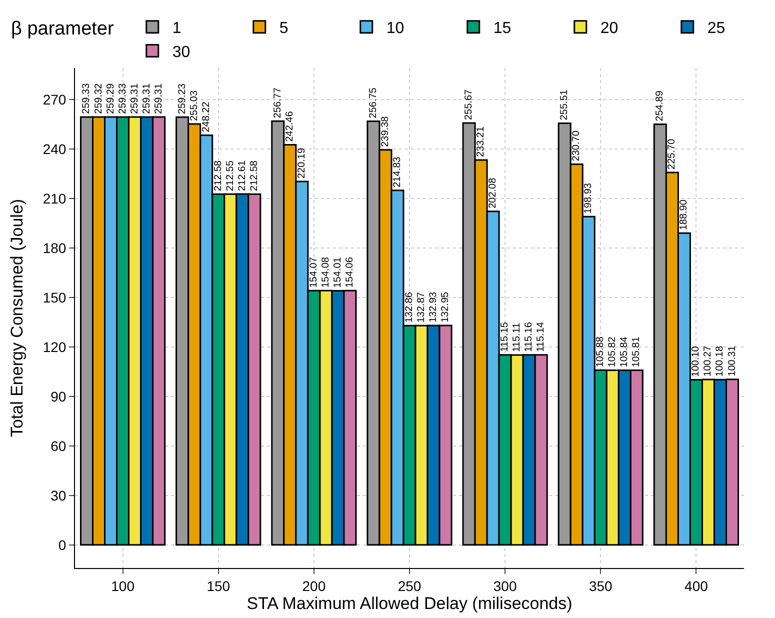  Describe the element at coordinates (505, 337) in the screenshot. I see `data-label: 115.15` at that location.